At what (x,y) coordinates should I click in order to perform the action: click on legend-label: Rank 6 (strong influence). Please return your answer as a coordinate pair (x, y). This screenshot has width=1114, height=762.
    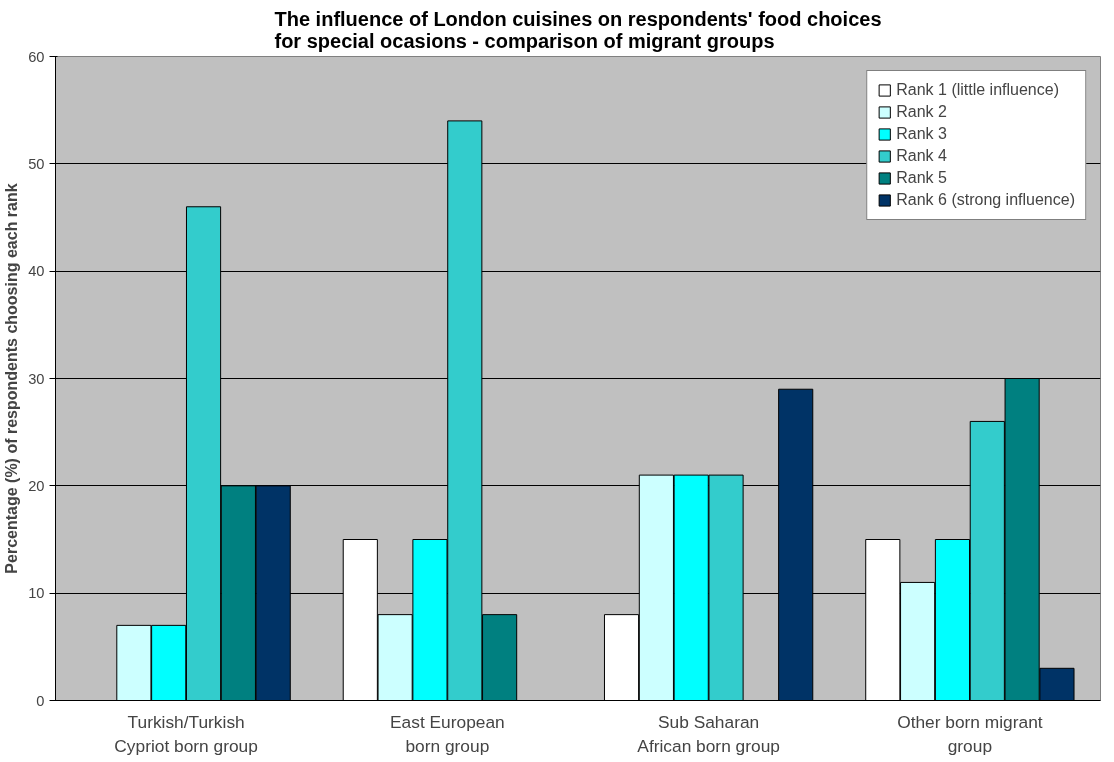
    Looking at the image, I should click on (985, 200).